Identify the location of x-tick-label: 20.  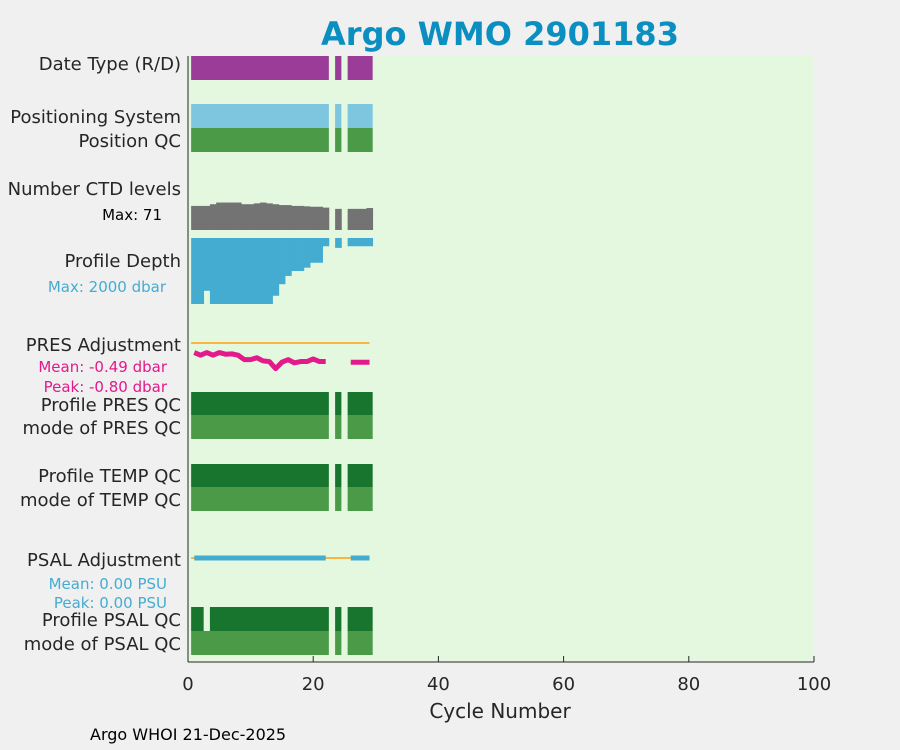
(313, 684).